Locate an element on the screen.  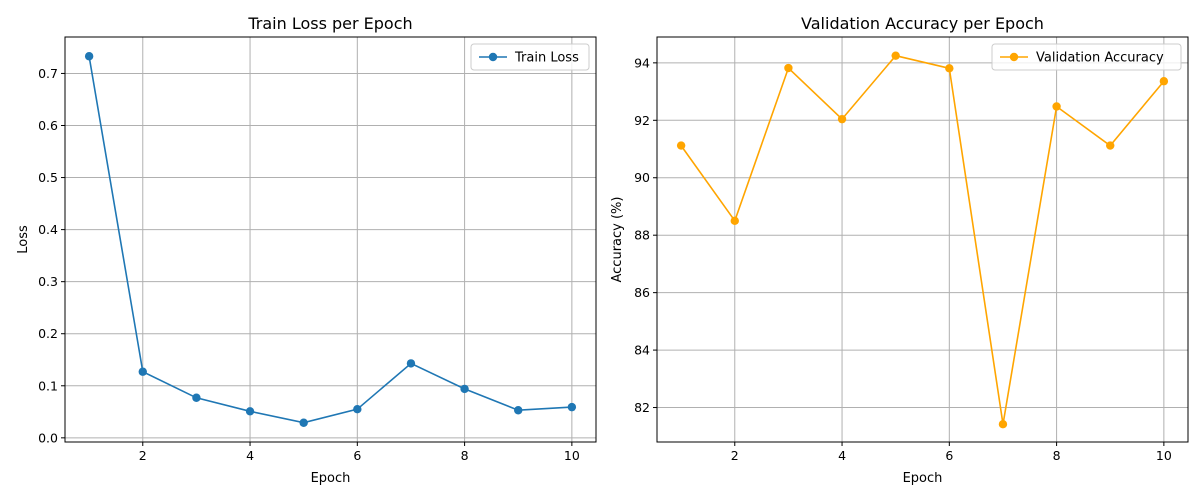
legend: Train Loss is located at coordinates (530, 57).